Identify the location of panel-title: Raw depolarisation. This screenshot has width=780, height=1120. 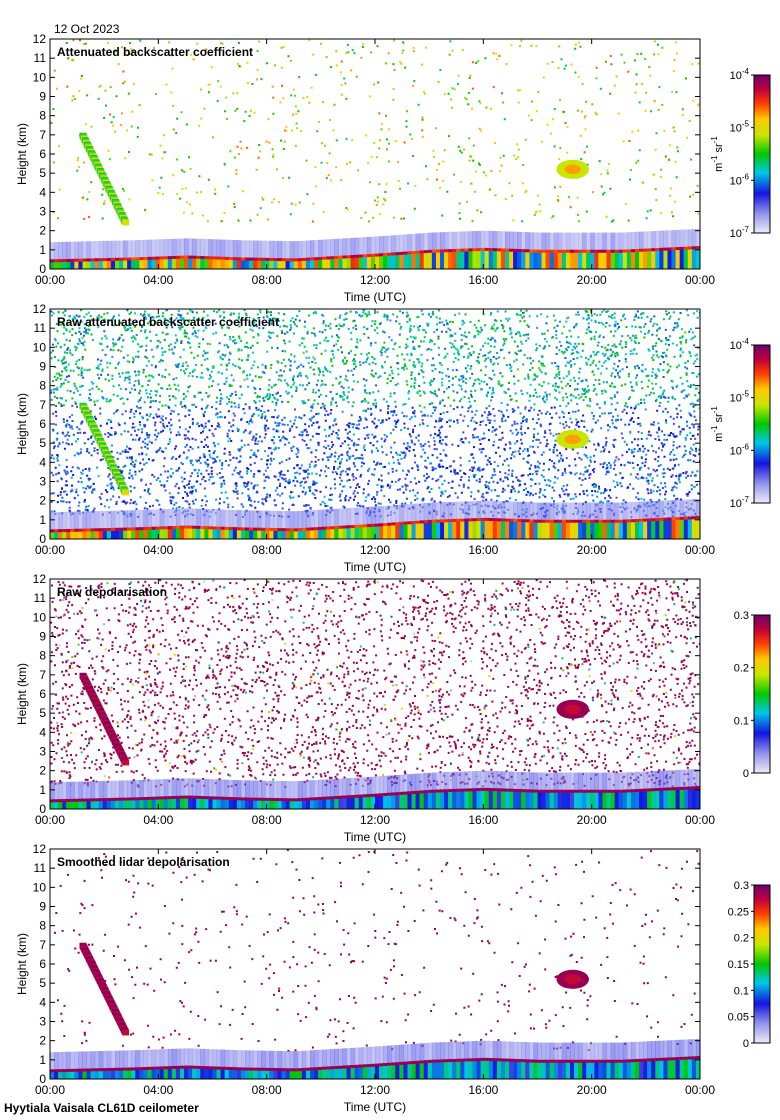
(112, 592).